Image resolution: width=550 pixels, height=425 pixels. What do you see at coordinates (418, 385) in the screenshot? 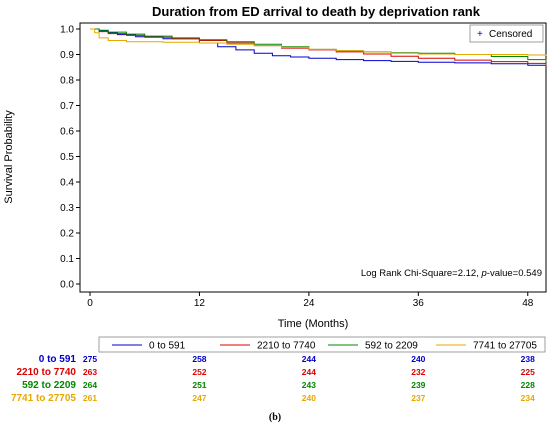
I see `risk-count: 239` at bounding box center [418, 385].